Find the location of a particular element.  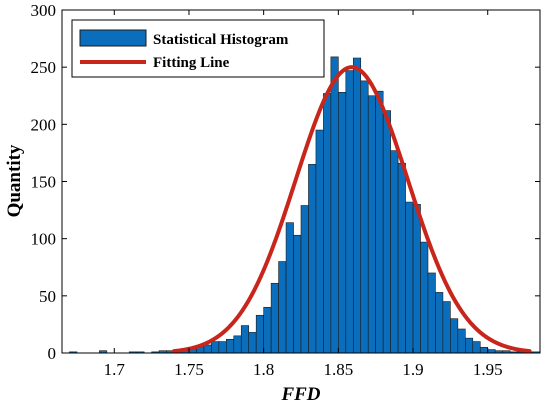

x-tick-label: 1.85 is located at coordinates (338, 369).